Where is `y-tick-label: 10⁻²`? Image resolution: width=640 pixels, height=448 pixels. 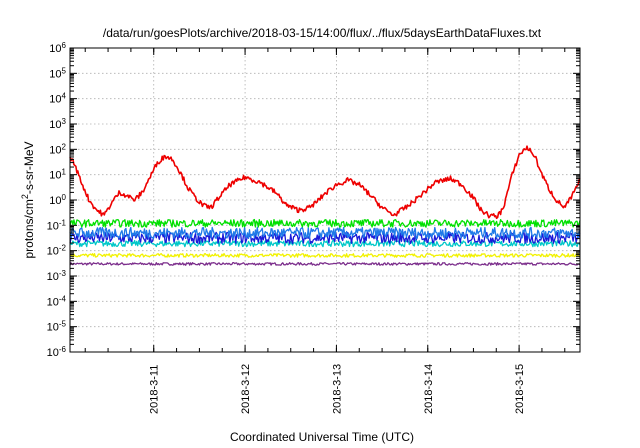
y-tick-label: 10⁻² is located at coordinates (57, 250).